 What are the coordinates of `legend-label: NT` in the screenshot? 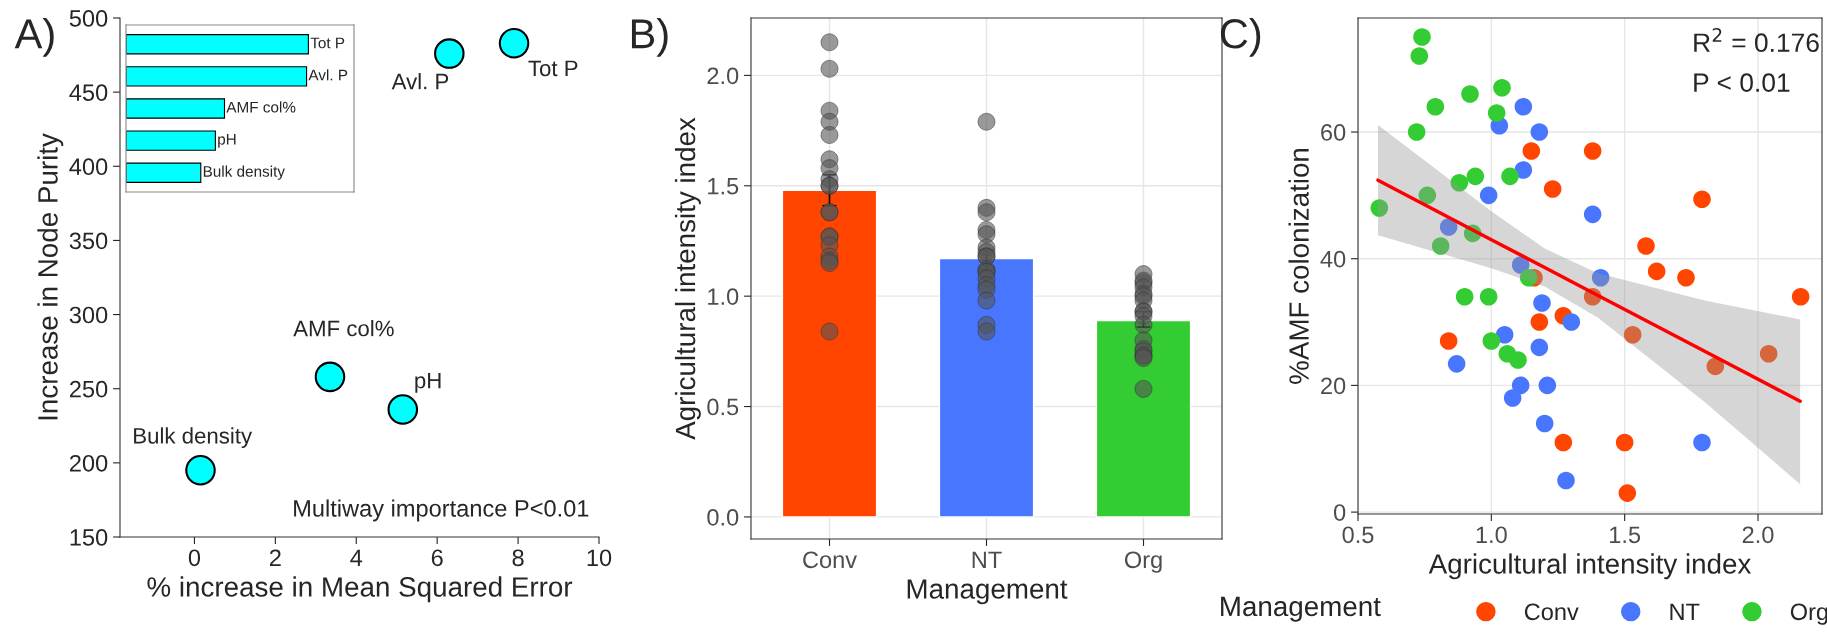 It's located at (1685, 611).